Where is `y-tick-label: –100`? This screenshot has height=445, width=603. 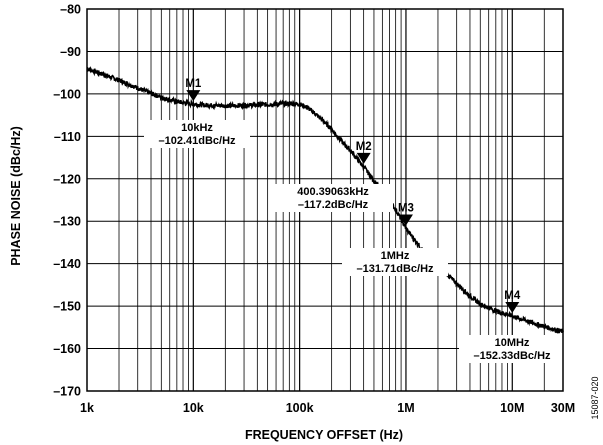
y-tick-label: –100 is located at coordinates (67, 94).